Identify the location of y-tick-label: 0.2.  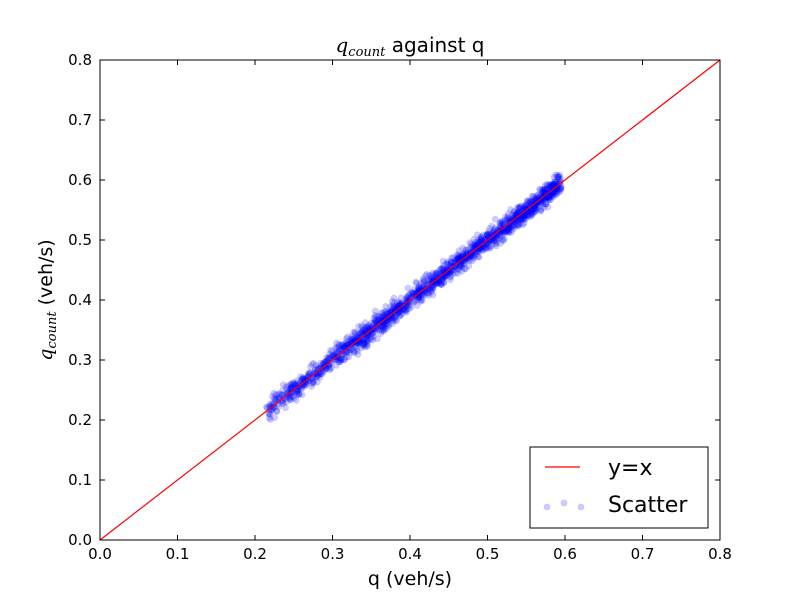
(80, 420).